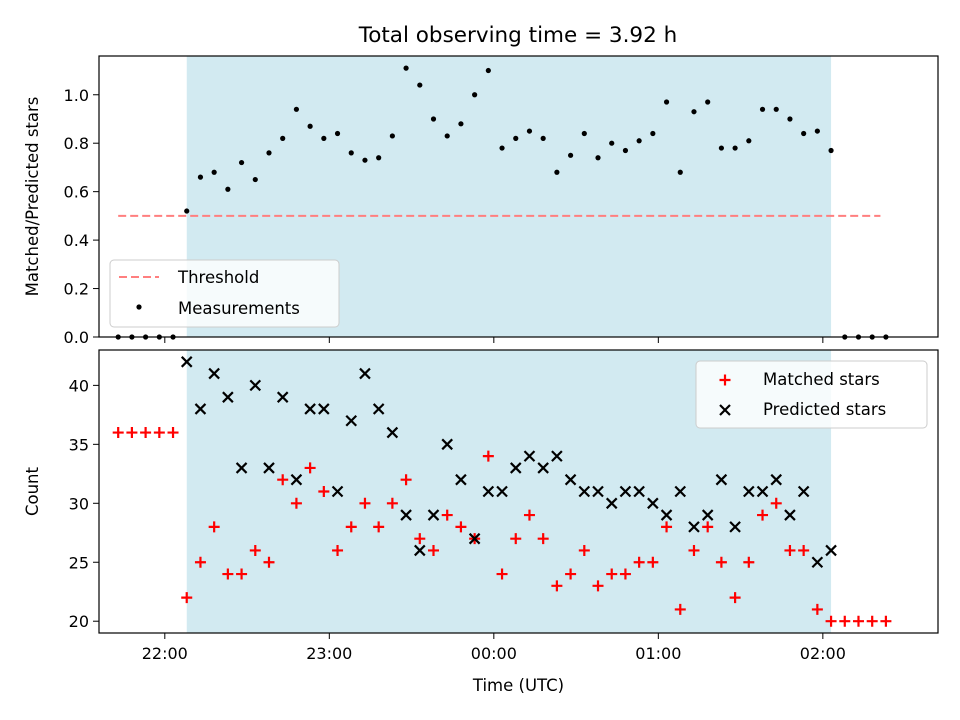 The image size is (960, 720). Describe the element at coordinates (518, 685) in the screenshot. I see `x-axis-label: Time (UTC)` at that location.